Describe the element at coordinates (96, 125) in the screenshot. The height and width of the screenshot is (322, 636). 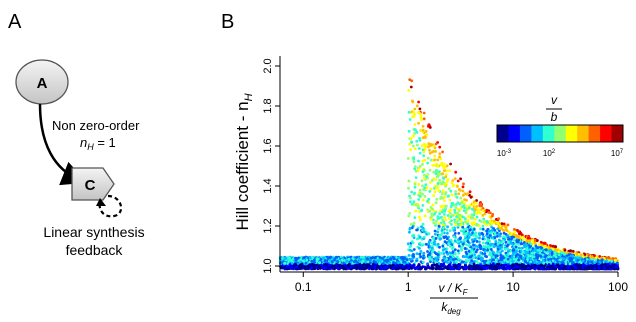
I see `edge-label-line1: Non zero-order` at that location.